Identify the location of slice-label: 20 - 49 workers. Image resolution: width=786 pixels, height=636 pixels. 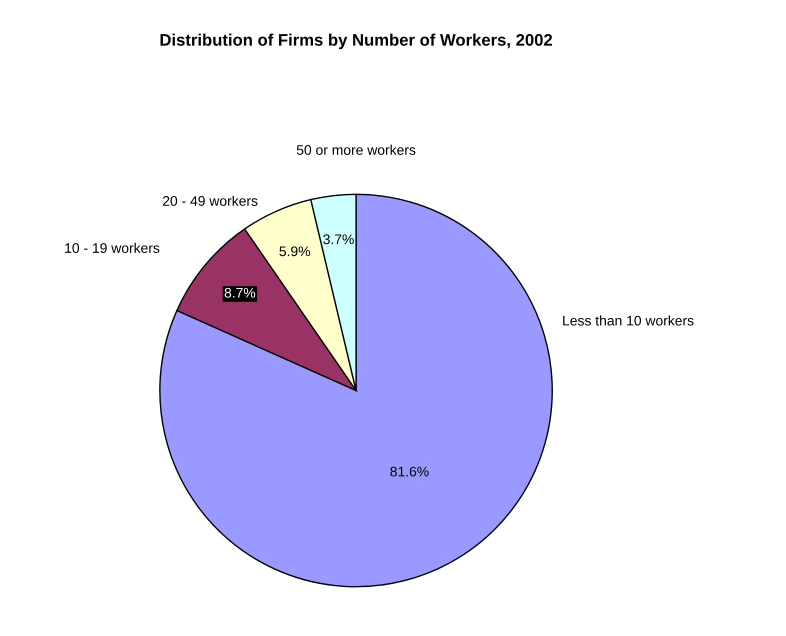
(210, 201).